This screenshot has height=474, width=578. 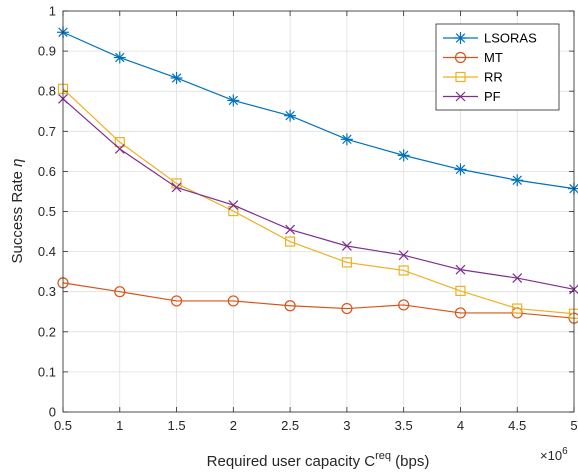 What do you see at coordinates (177, 425) in the screenshot?
I see `x-tick-label: 1.5` at bounding box center [177, 425].